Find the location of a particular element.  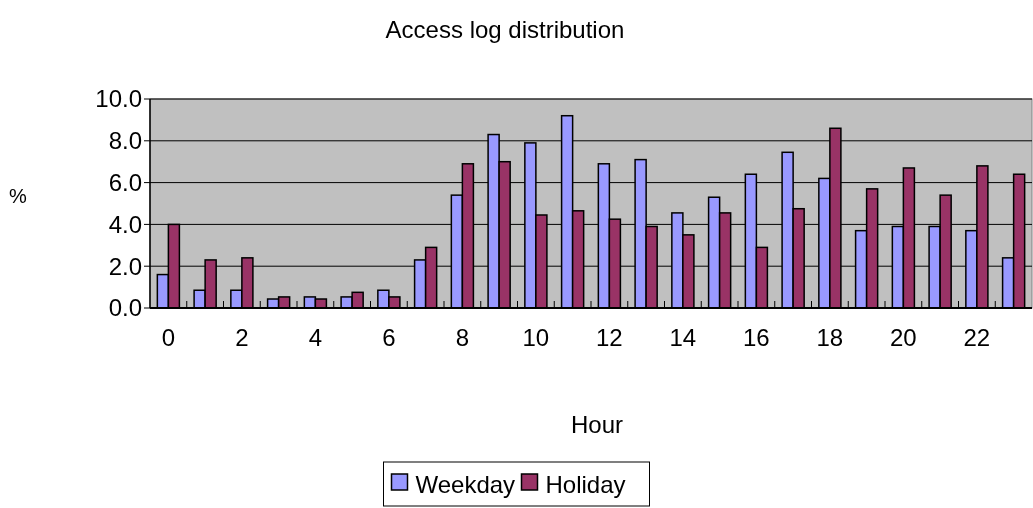

y-tick-label: 6.0 is located at coordinates (125, 182).